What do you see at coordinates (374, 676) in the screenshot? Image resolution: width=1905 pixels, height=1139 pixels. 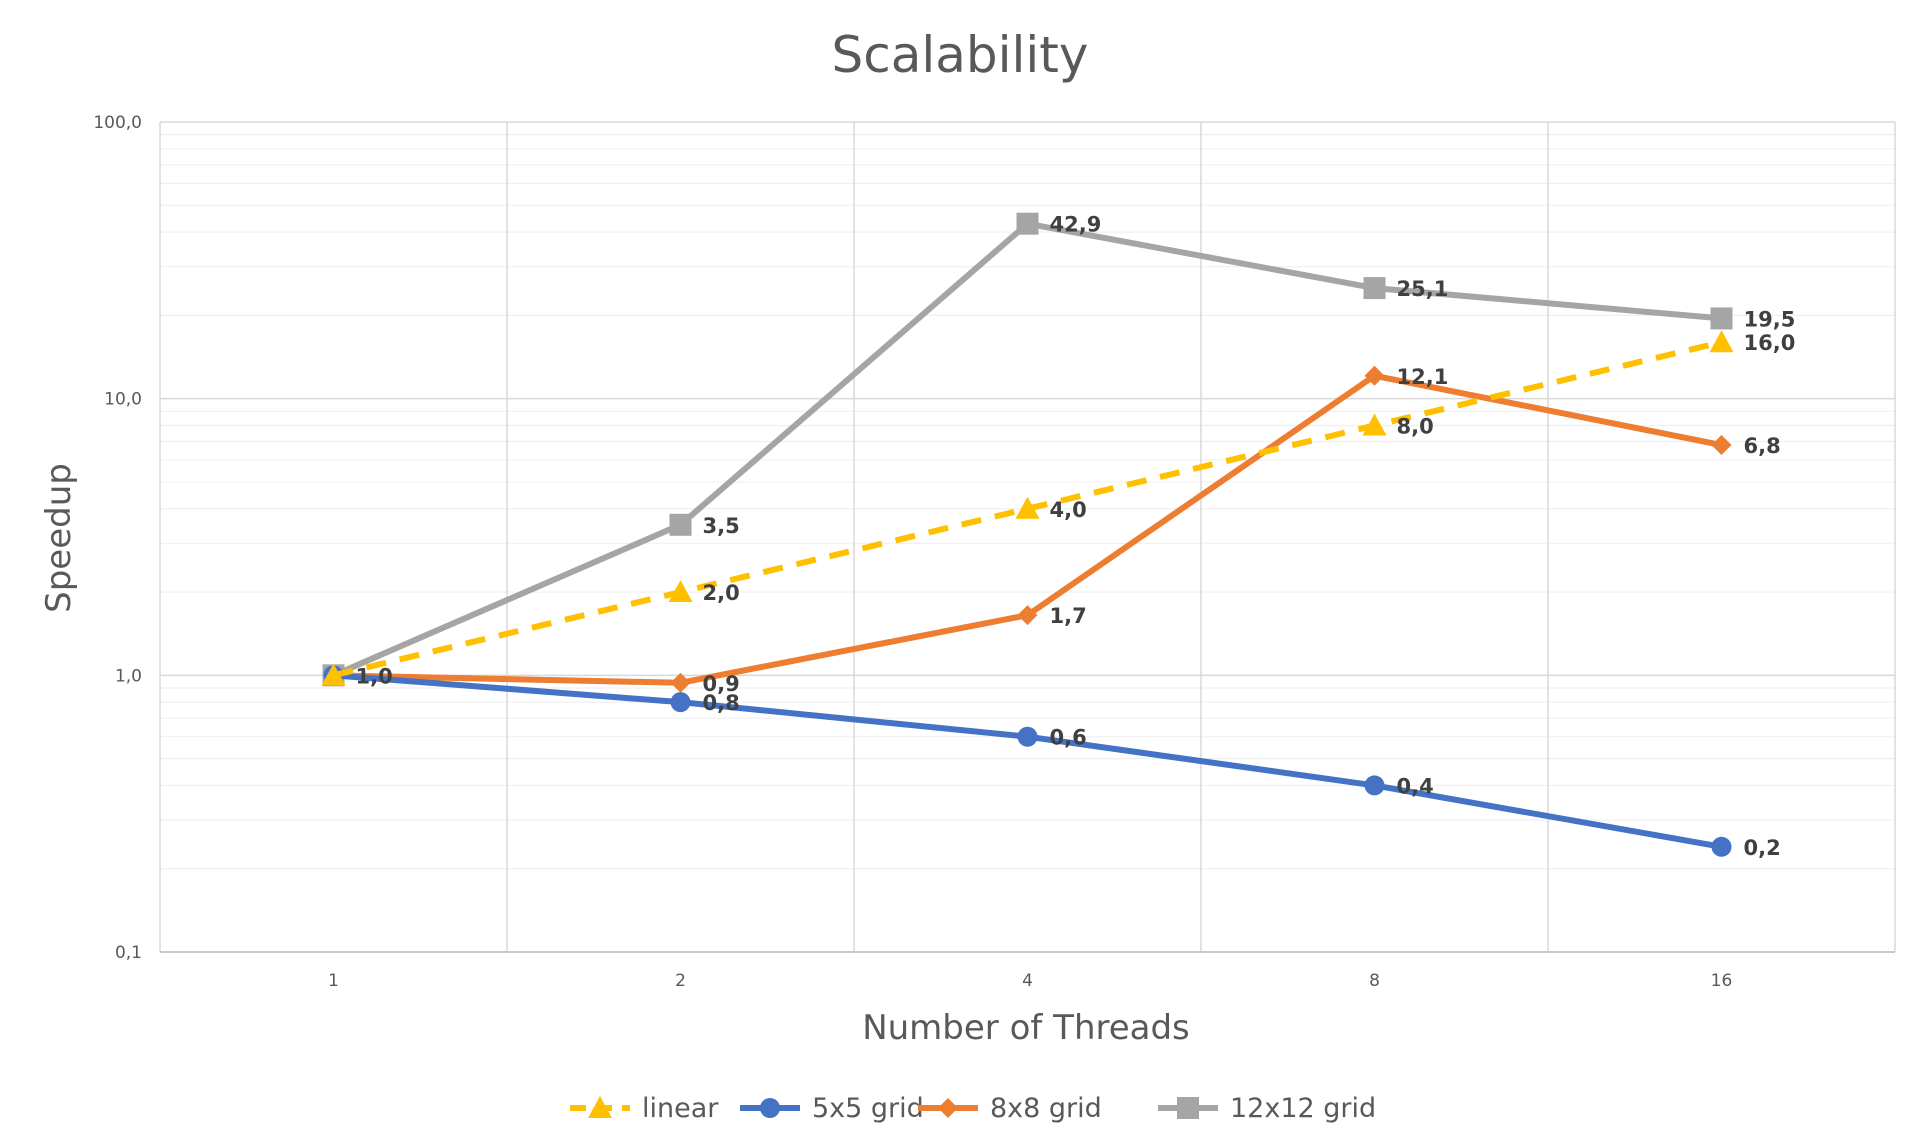 I see `data-label: 1,0` at bounding box center [374, 676].